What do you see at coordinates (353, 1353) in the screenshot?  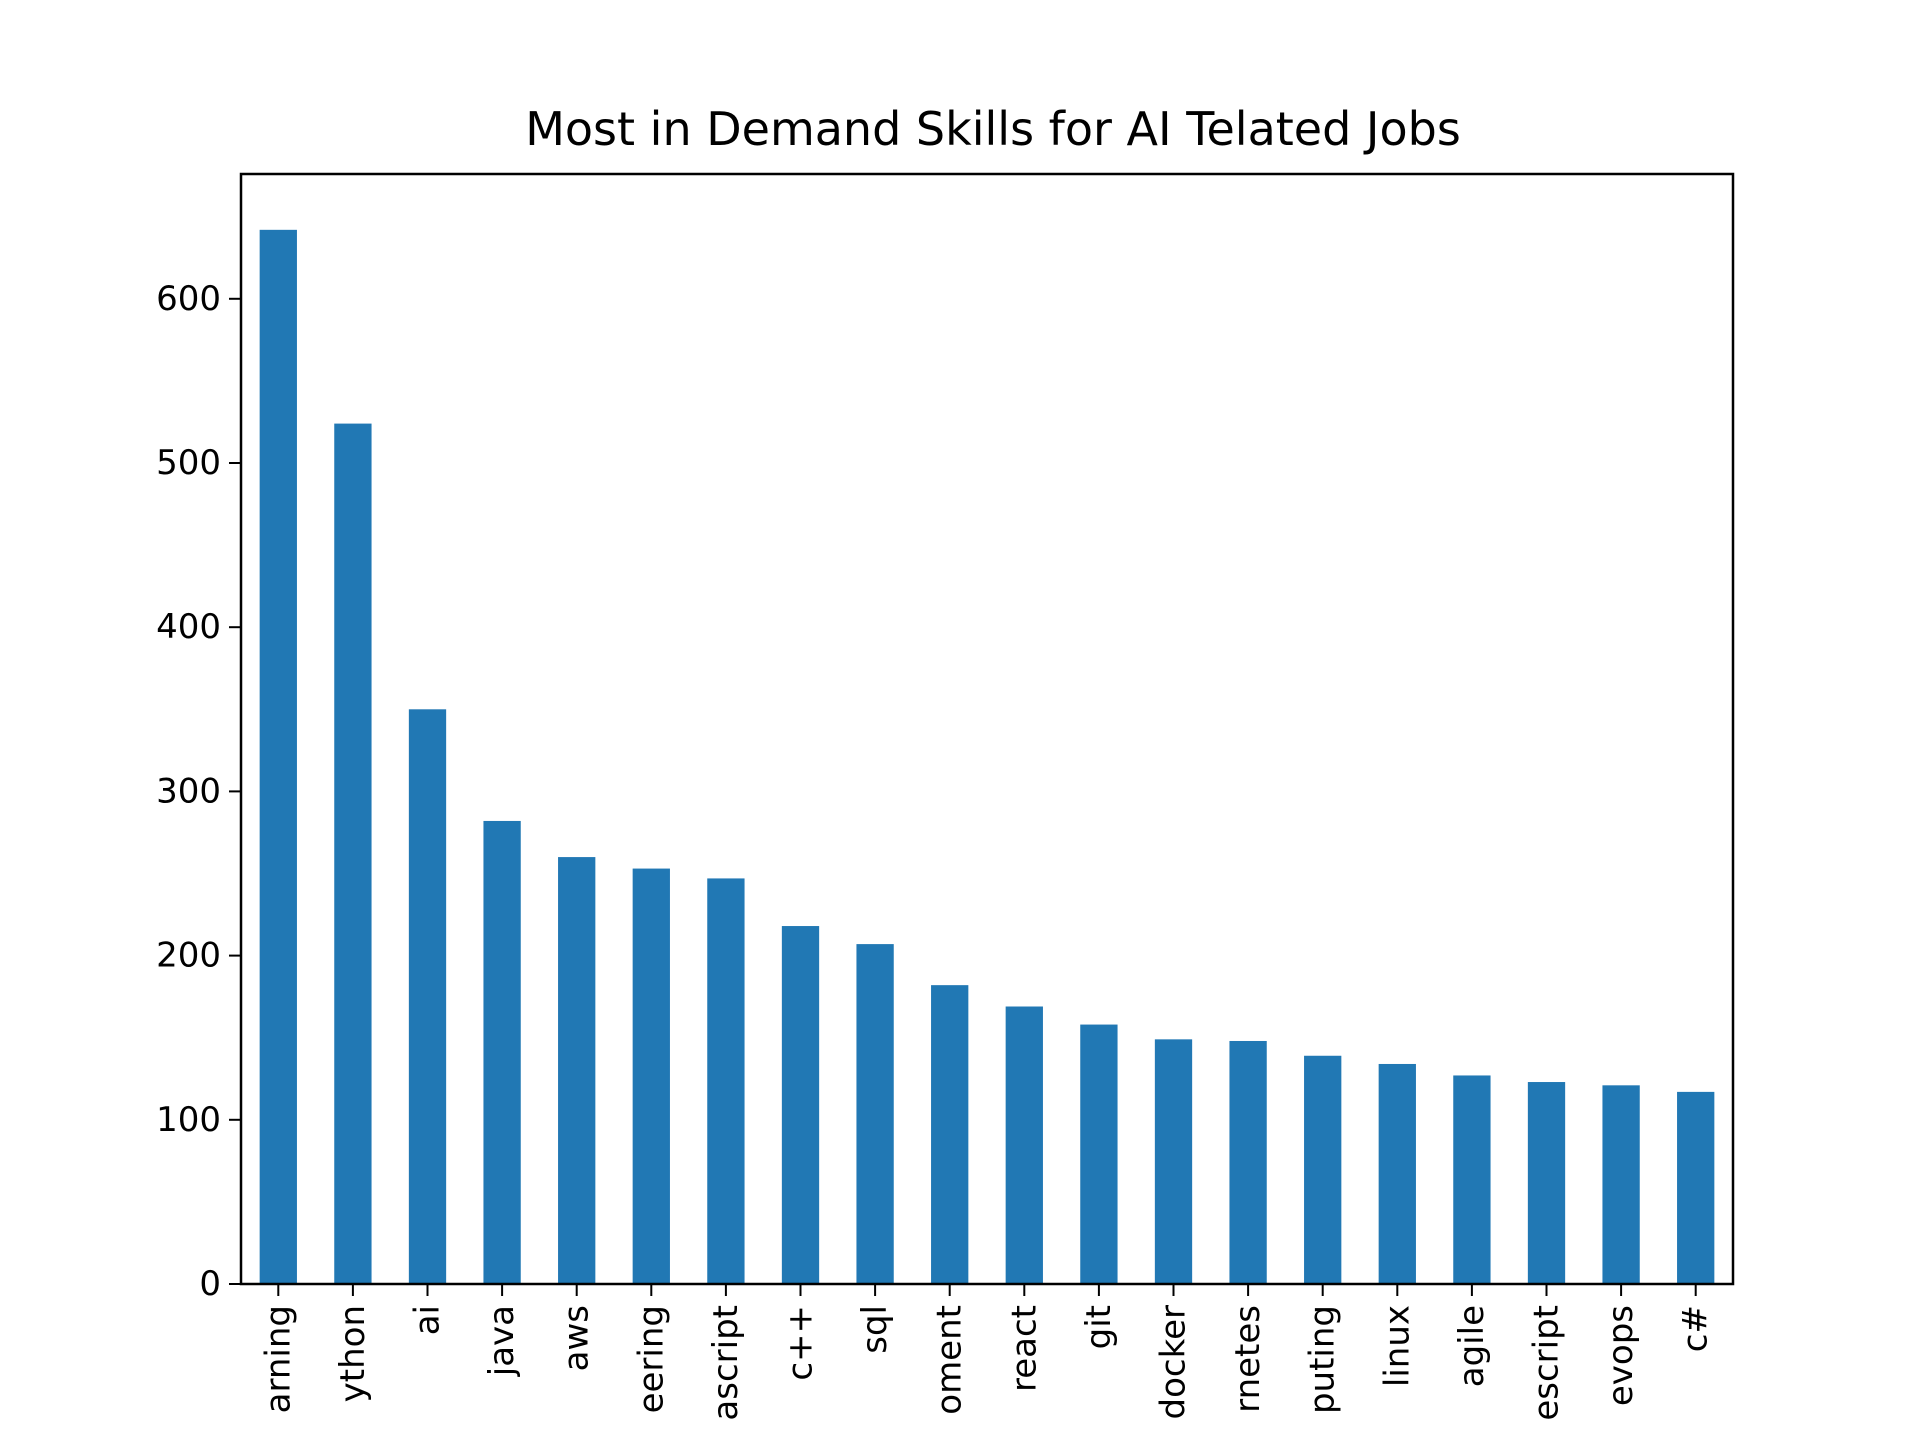 I see `x-tick-label: ython` at bounding box center [353, 1353].